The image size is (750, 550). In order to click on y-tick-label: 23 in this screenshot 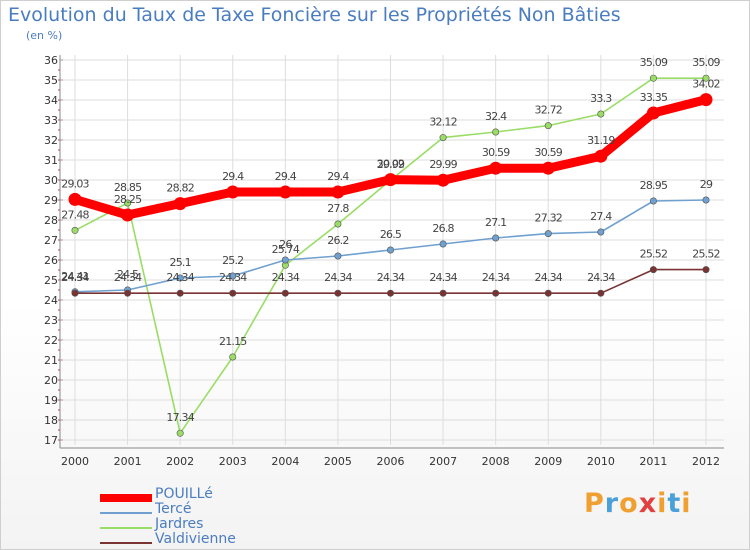, I will do `click(51, 320)`.